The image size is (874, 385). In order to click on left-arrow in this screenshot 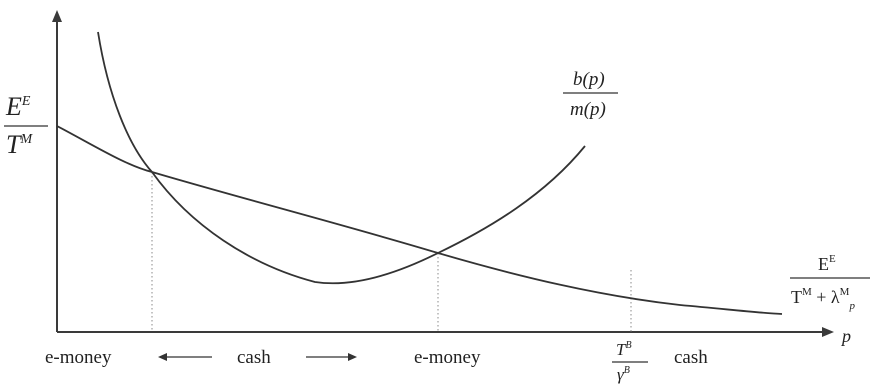, I will do `click(185, 357)`.